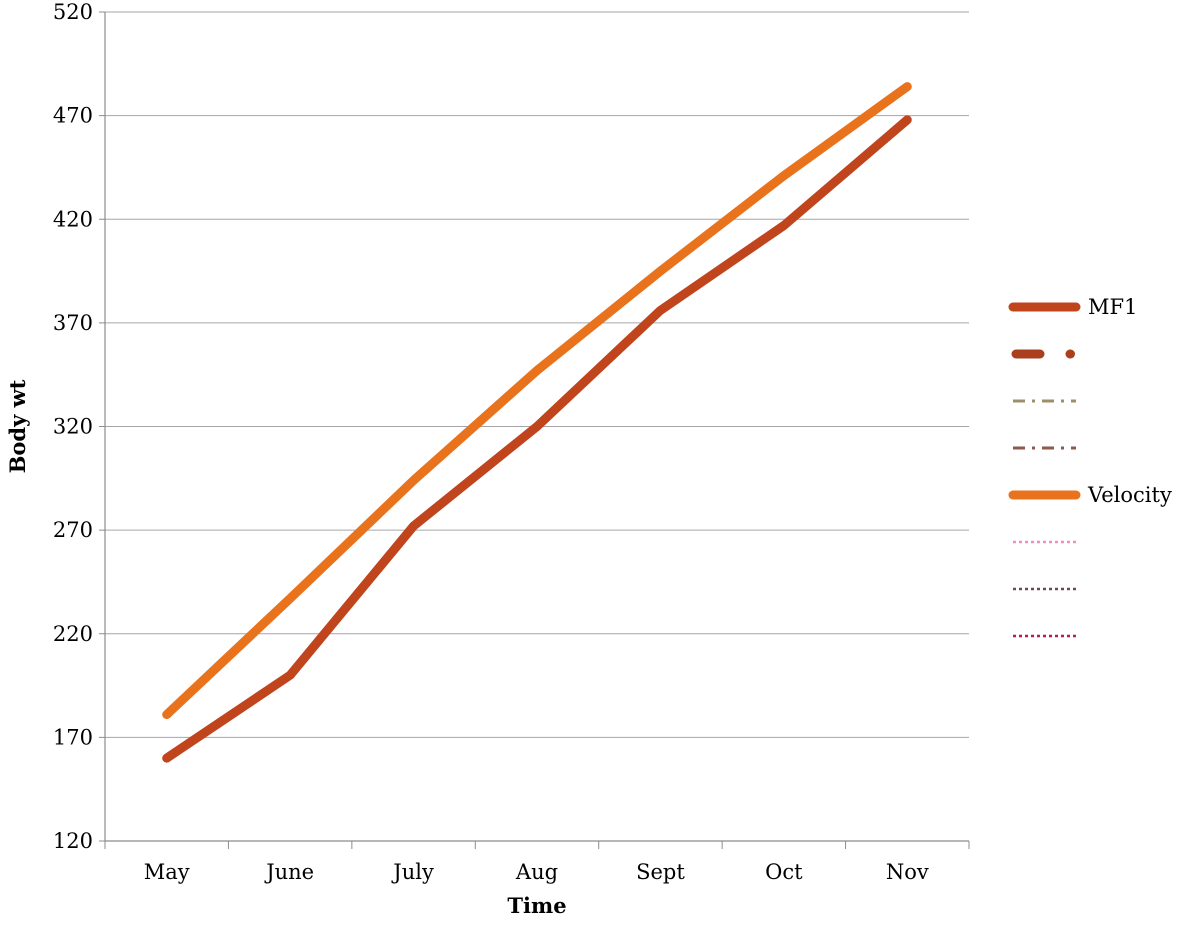  What do you see at coordinates (1072, 307) in the screenshot?
I see `legend-item: MF1` at bounding box center [1072, 307].